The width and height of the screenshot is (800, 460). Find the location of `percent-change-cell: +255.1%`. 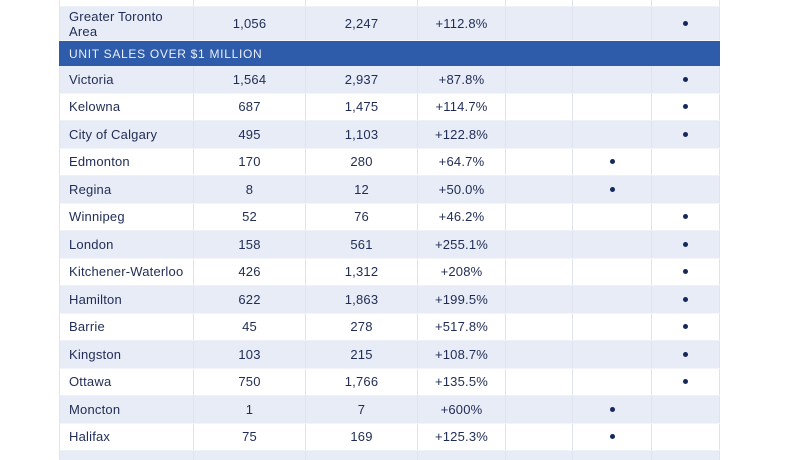

percent-change-cell: +255.1% is located at coordinates (462, 244).